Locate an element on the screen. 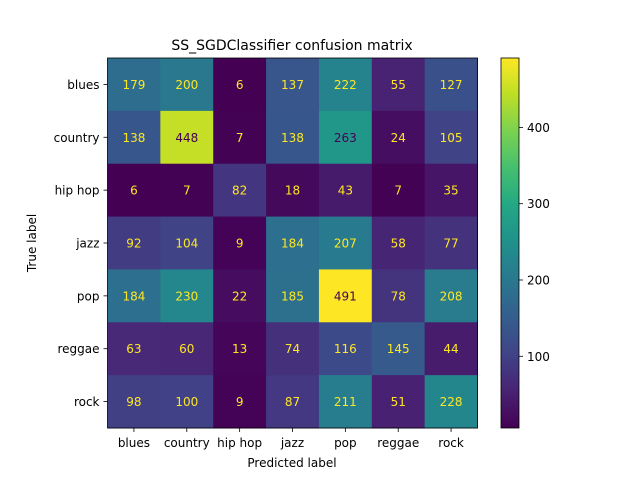  cell-value-label: 92 is located at coordinates (133, 244).